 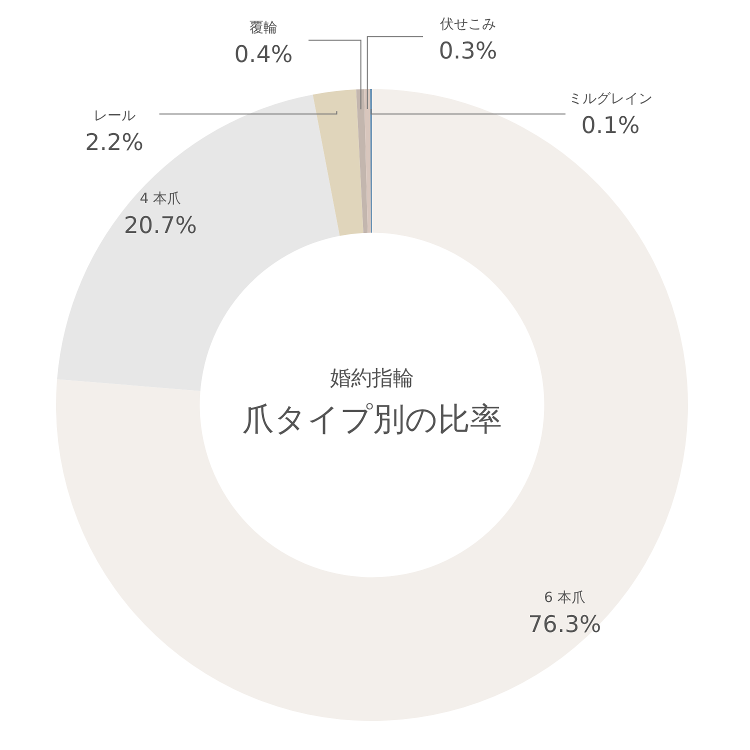 What do you see at coordinates (565, 625) in the screenshot?
I see `data-label: 76.3%` at bounding box center [565, 625].